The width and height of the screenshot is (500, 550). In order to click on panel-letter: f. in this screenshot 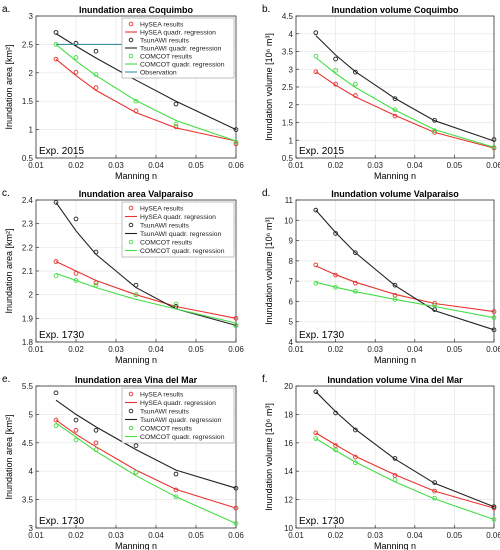, I will do `click(265, 379)`.